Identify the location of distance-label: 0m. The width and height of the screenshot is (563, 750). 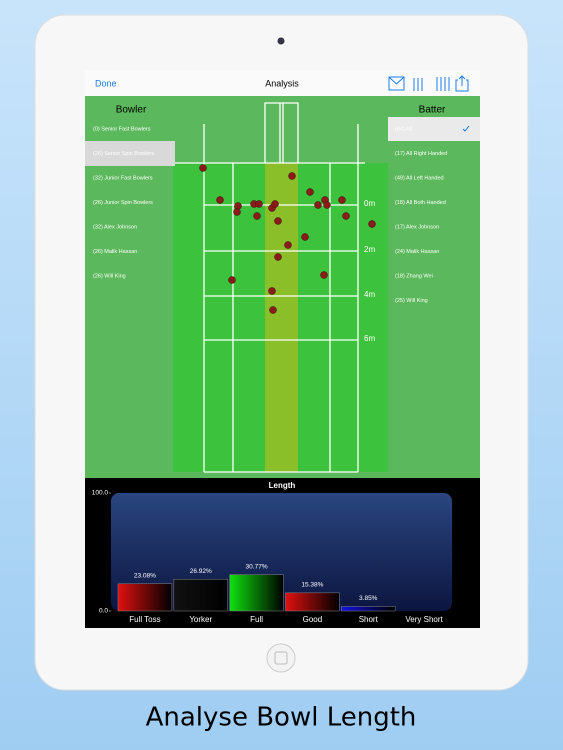
(369, 203).